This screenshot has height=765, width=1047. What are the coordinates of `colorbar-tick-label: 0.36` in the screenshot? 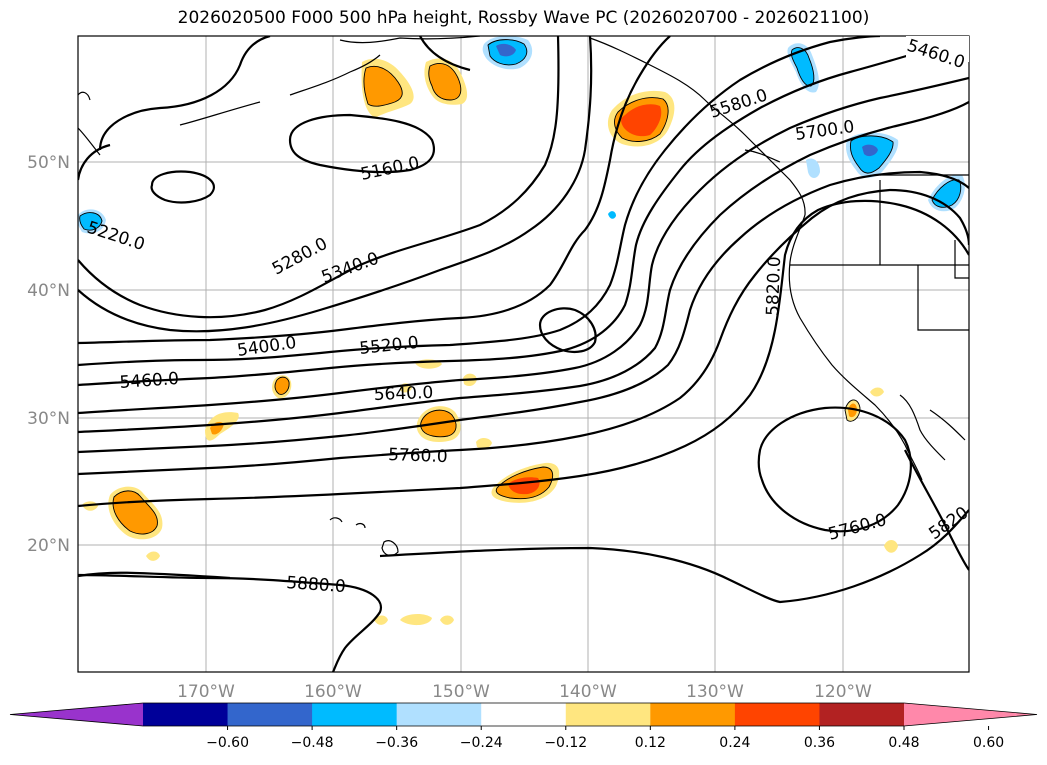 It's located at (819, 743).